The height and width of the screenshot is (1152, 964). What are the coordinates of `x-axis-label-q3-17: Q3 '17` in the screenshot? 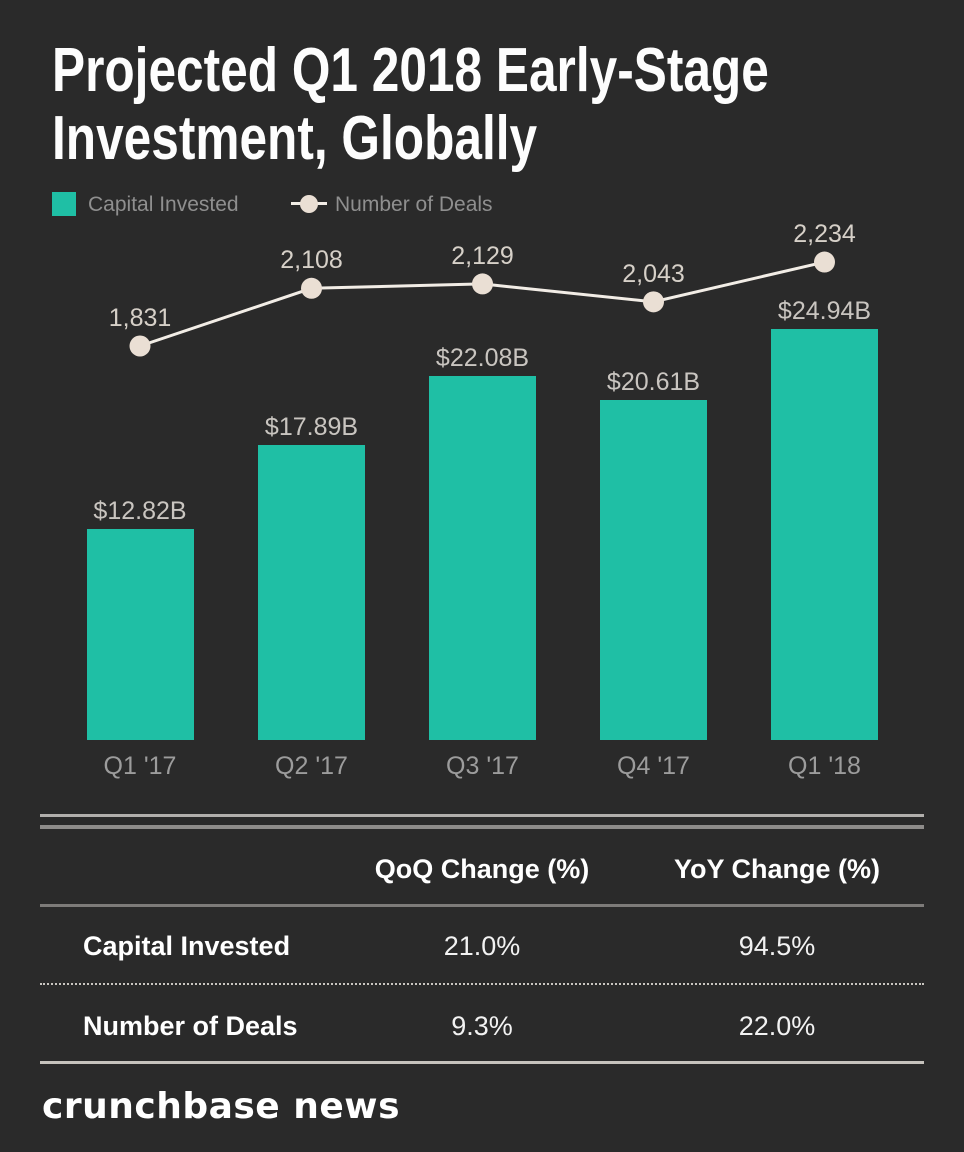 It's located at (482, 766).